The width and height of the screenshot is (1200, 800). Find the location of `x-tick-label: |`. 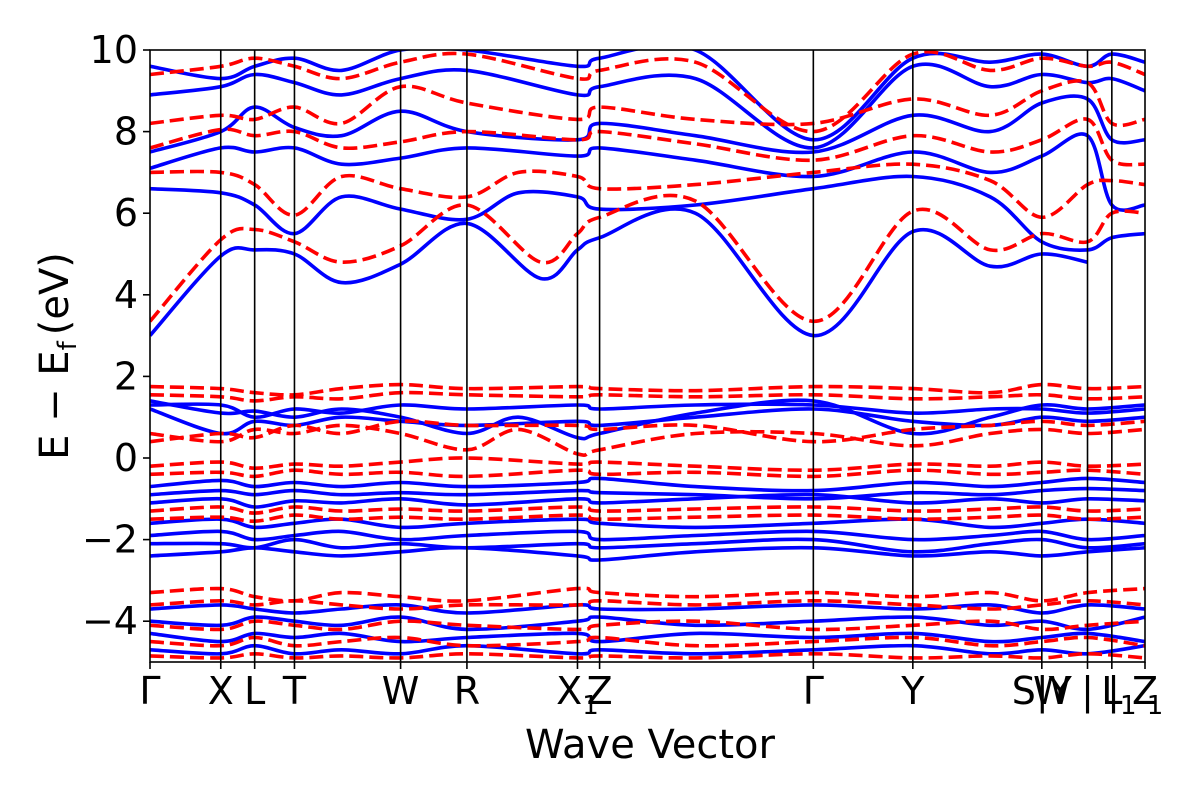

x-tick-label: | is located at coordinates (1087, 691).